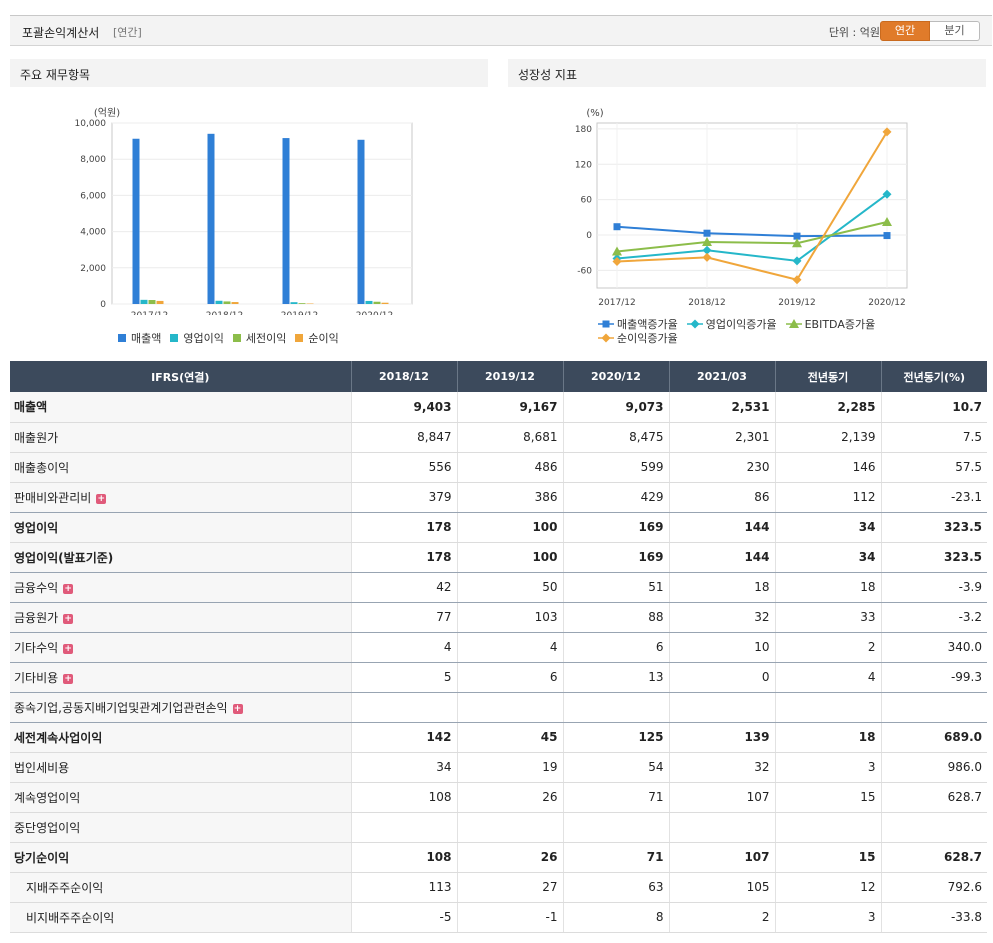 This screenshot has height=943, width=993. Describe the element at coordinates (93, 233) in the screenshot. I see `y-tick-label: 4,000` at that location.